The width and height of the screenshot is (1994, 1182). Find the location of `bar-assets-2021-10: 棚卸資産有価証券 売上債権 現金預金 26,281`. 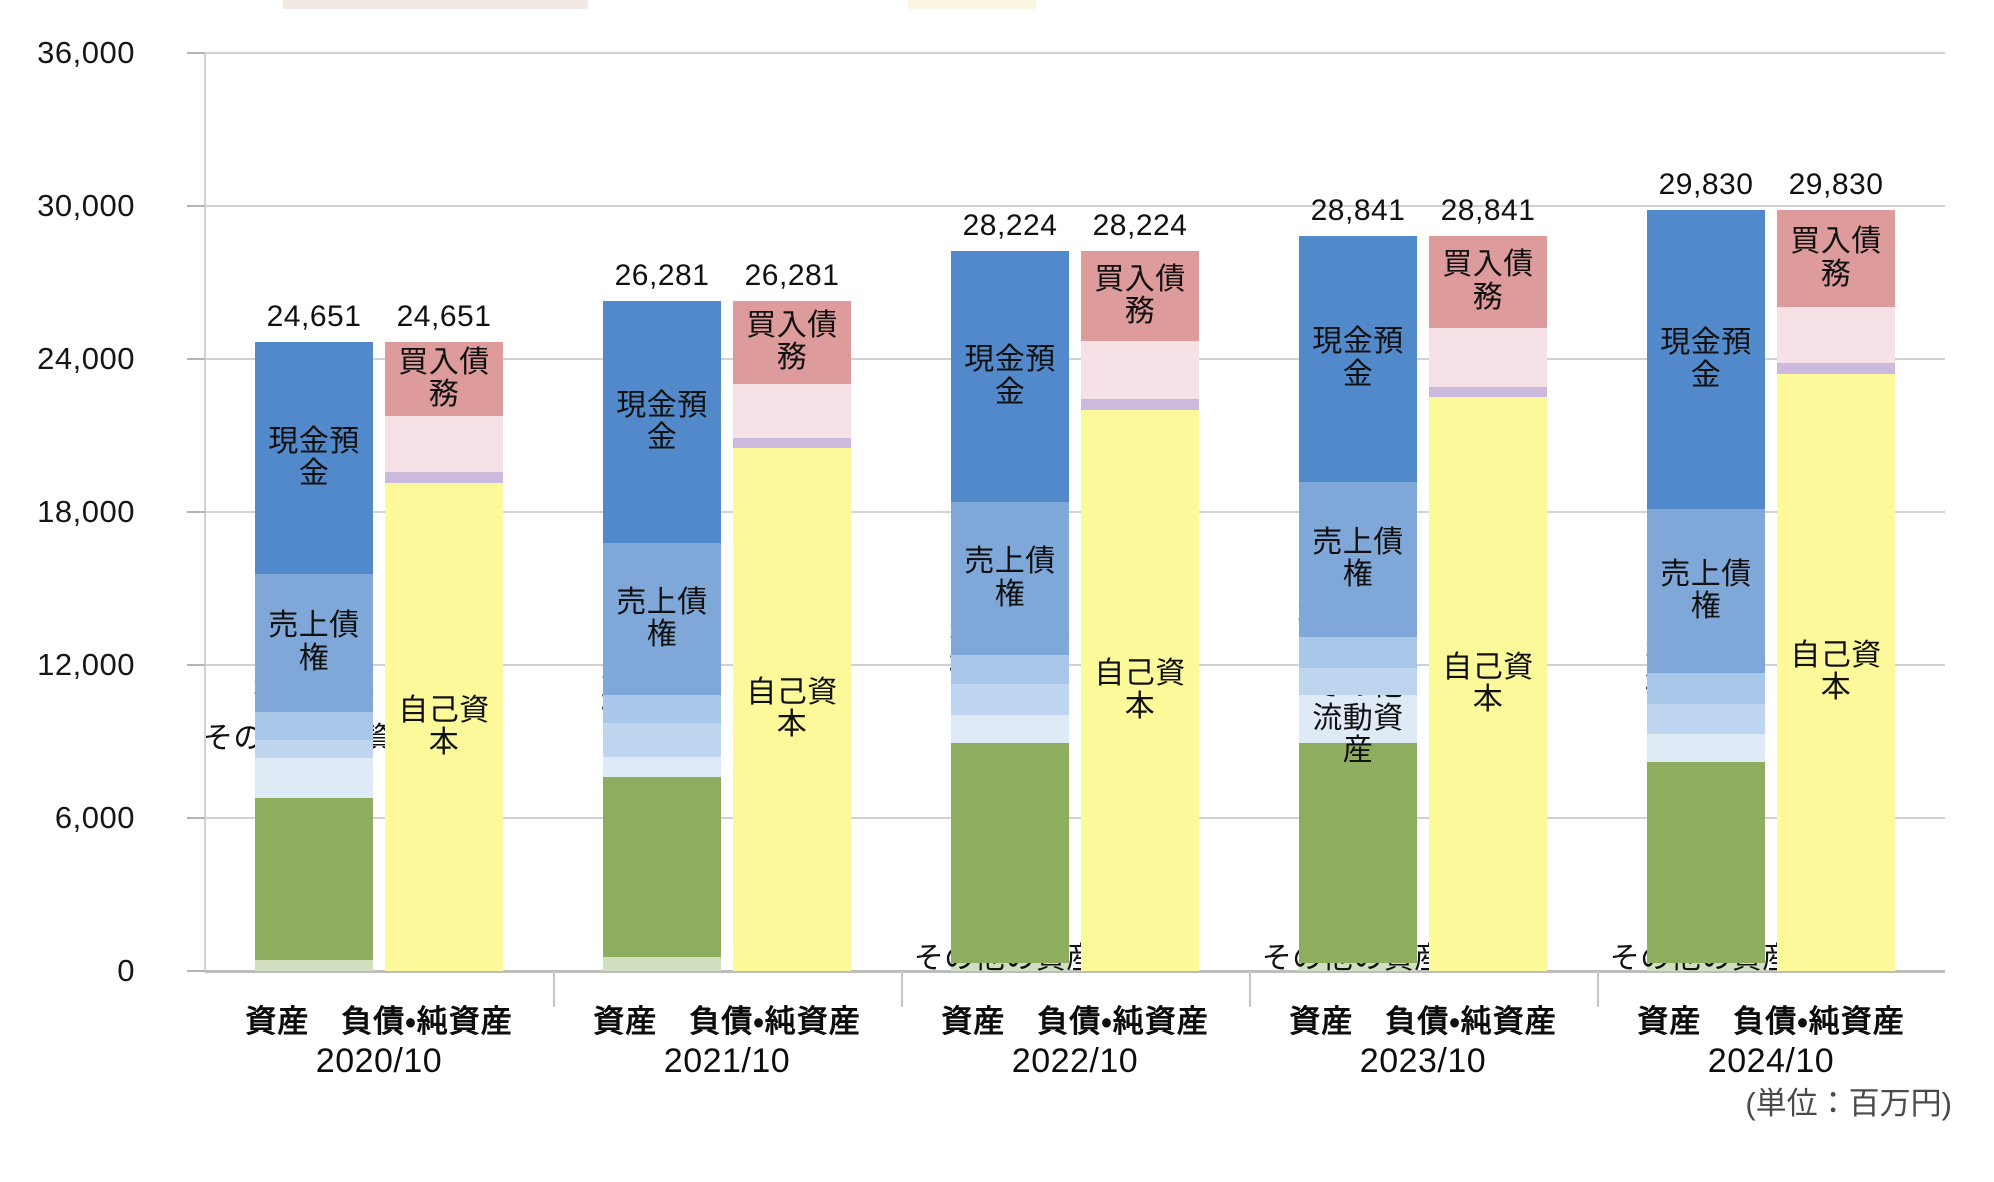

bar-assets-2021-10: 棚卸資産有価証券 売上債権 現金預金 26,281 is located at coordinates (662, 615).